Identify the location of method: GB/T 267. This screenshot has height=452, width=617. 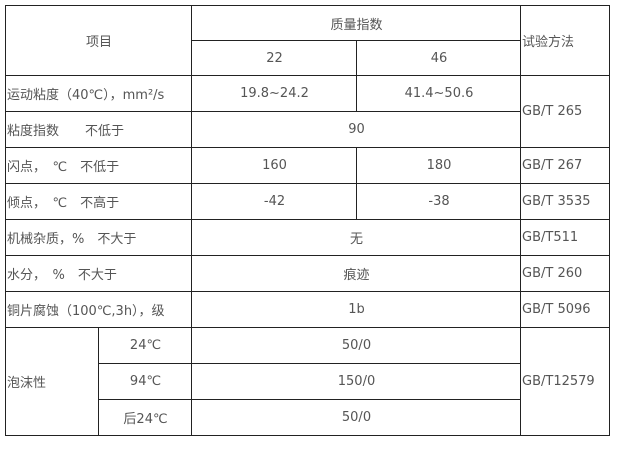
(565, 165).